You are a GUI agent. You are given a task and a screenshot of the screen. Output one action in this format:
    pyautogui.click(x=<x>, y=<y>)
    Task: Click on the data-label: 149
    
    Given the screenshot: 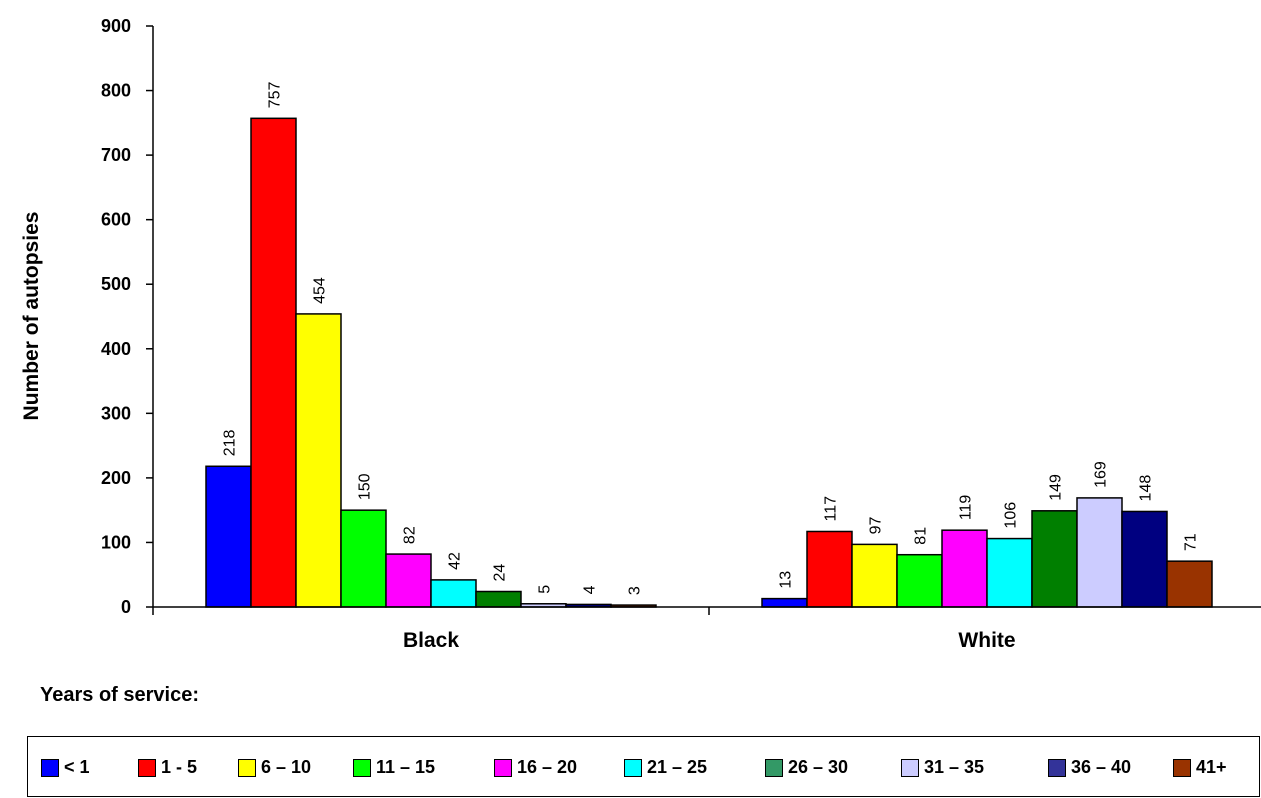 What is the action you would take?
    pyautogui.click(x=1056, y=487)
    